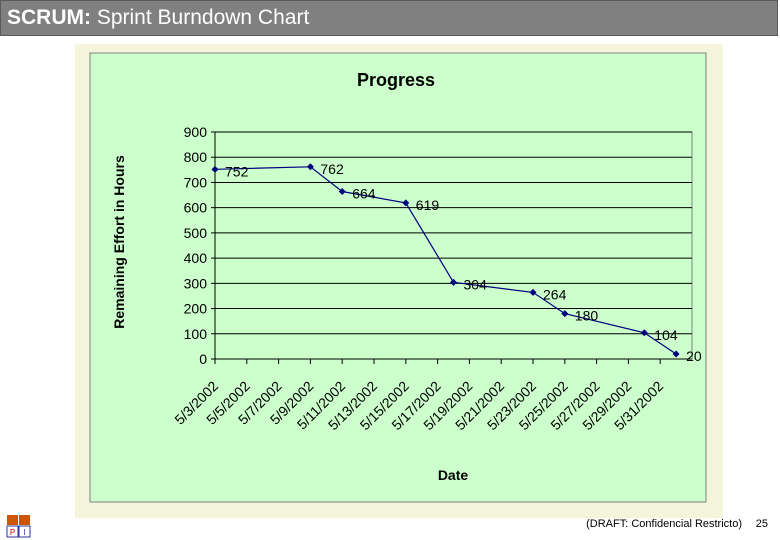 Image resolution: width=780 pixels, height=540 pixels. What do you see at coordinates (666, 335) in the screenshot?
I see `data-label: 104` at bounding box center [666, 335].